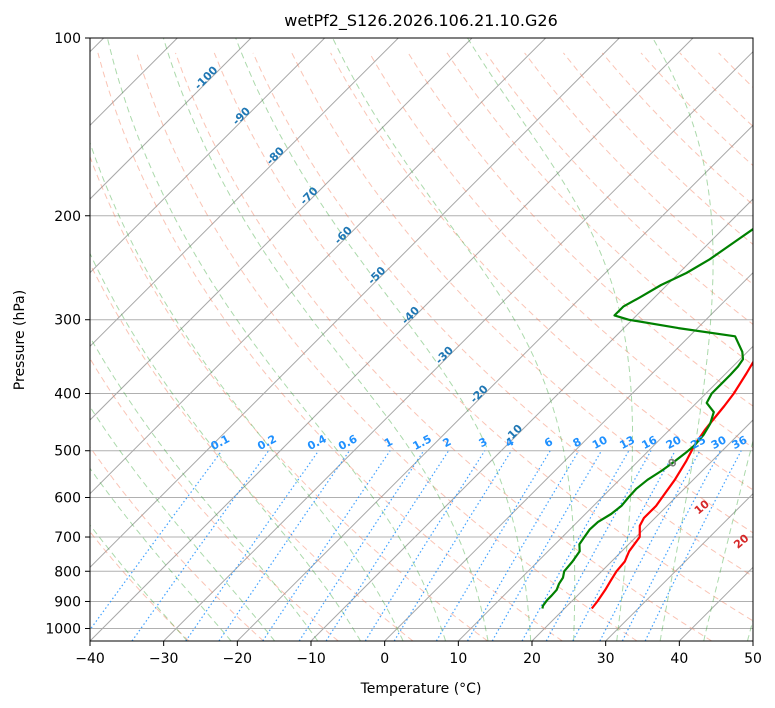 Image resolution: width=775 pixels, height=708 pixels. I want to click on y-tick-label: 600, so click(67, 498).